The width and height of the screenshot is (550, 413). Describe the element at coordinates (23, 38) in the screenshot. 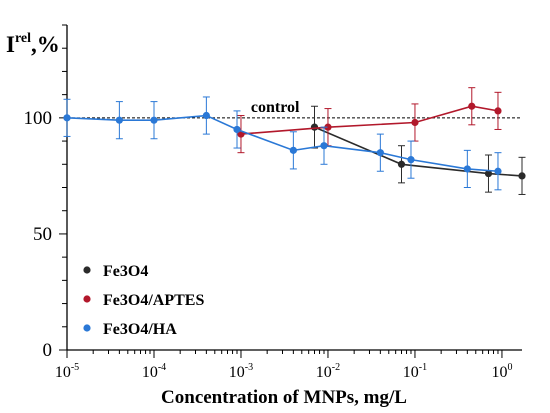

I see `y-axis-label-sup: rel` at that location.